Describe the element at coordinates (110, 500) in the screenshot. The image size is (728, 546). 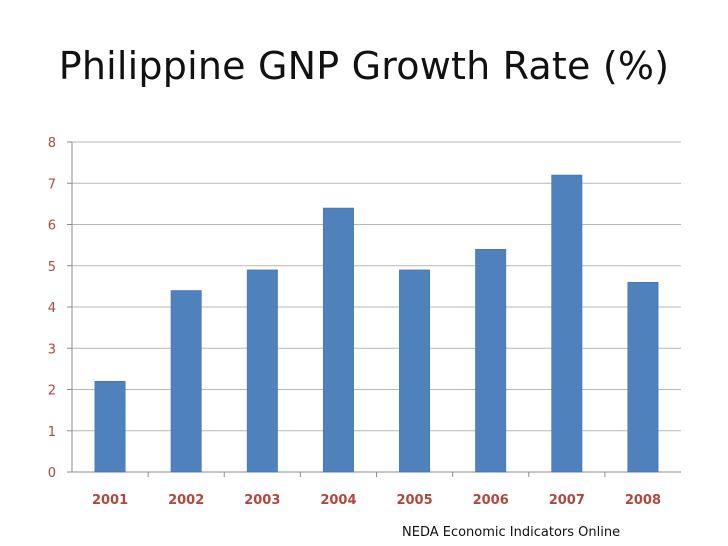
I see `x-tick-label: 2001` at that location.